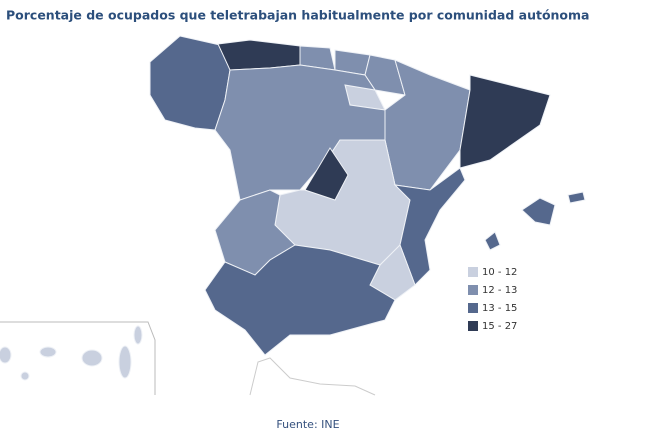 The image size is (645, 440). I want to click on legend-label: 12 - 13, so click(499, 290).